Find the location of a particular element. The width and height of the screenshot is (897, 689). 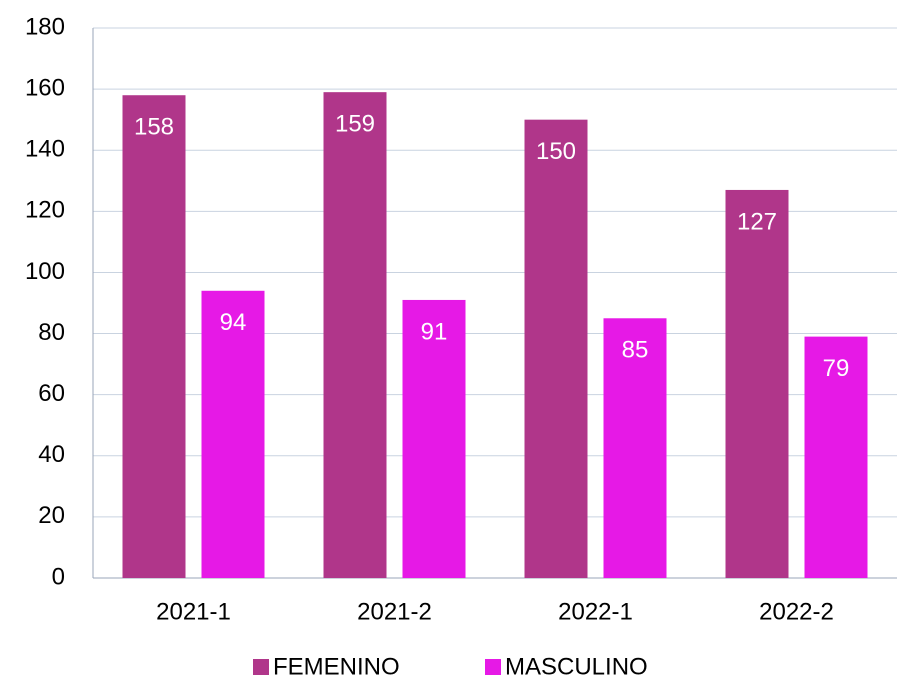

x-tick-label: 2022-2 is located at coordinates (796, 611).